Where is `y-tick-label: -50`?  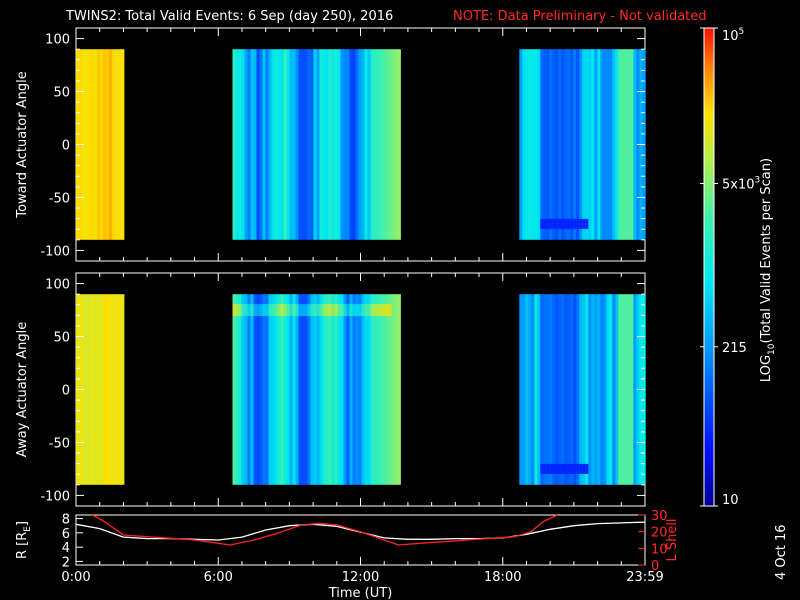
y-tick-label: -50 is located at coordinates (59, 198).